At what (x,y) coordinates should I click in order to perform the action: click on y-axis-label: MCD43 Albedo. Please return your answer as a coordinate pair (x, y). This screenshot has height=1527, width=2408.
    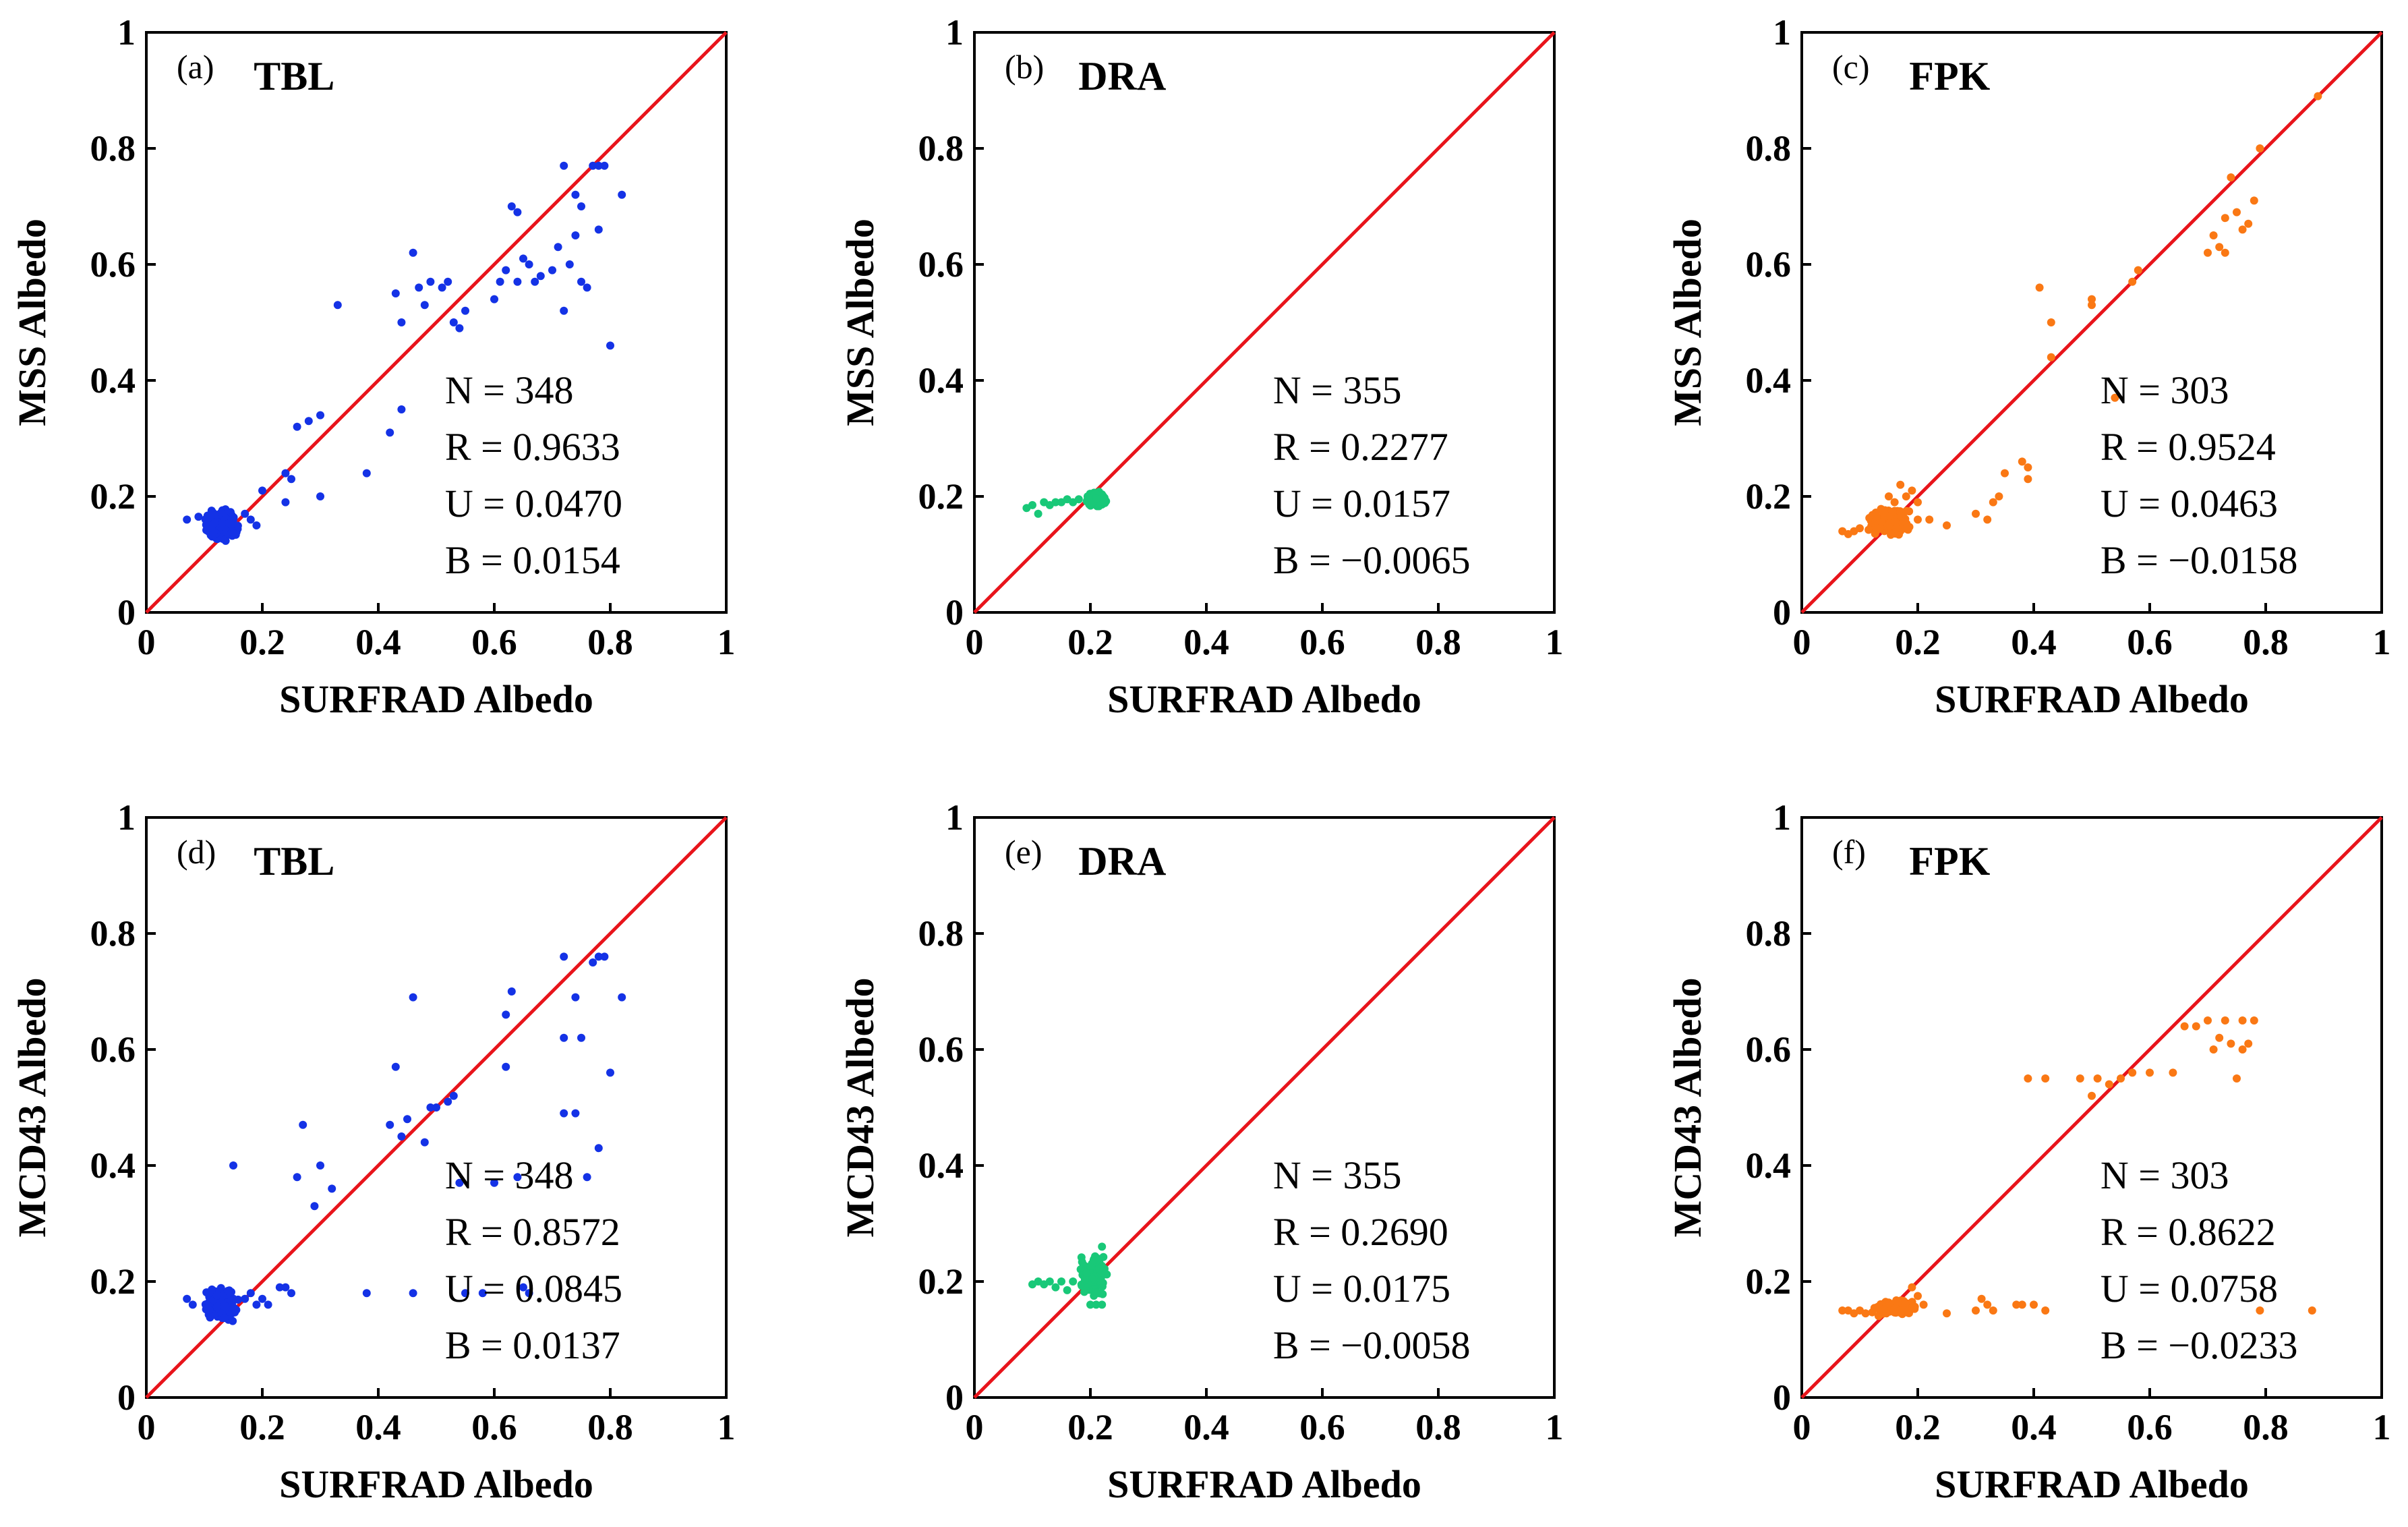
    Looking at the image, I should click on (1688, 1107).